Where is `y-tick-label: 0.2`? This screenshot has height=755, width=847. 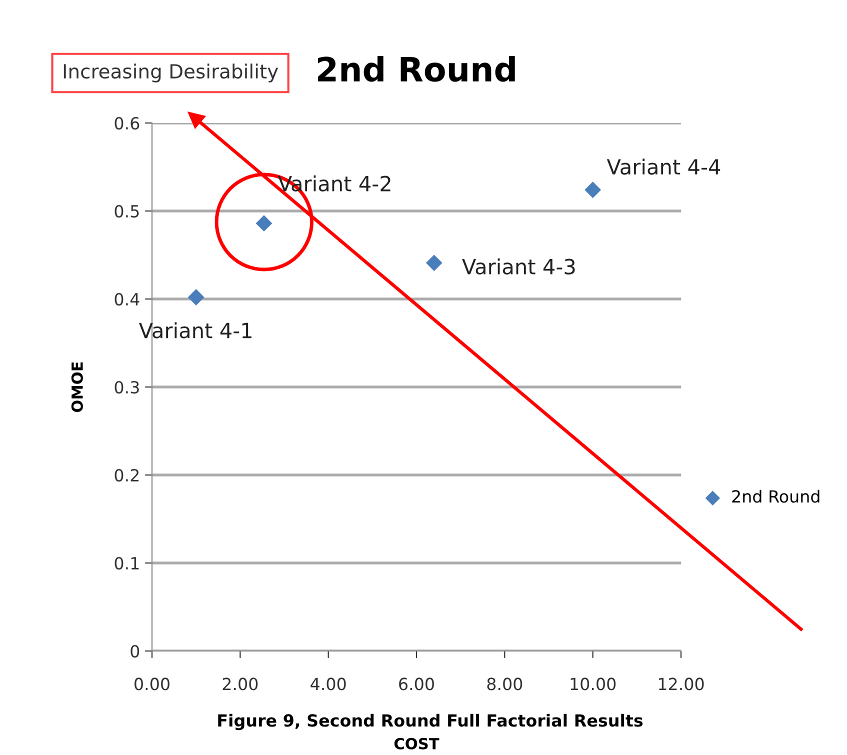
y-tick-label: 0.2 is located at coordinates (126, 475).